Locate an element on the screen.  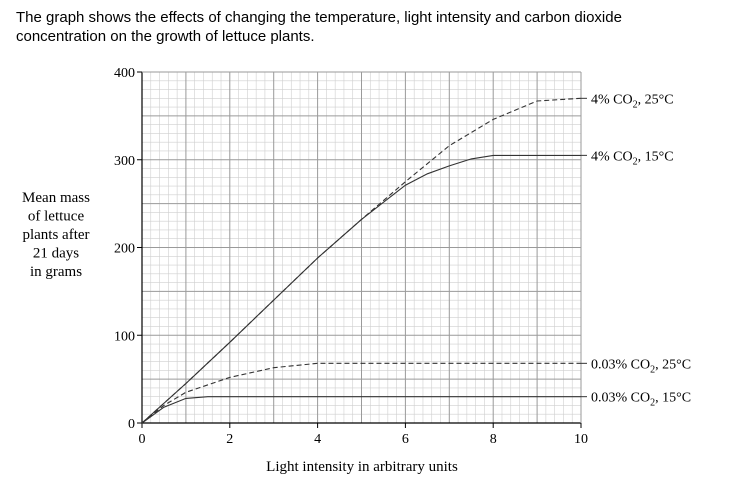
y-tick-label: 400 is located at coordinates (124, 73).